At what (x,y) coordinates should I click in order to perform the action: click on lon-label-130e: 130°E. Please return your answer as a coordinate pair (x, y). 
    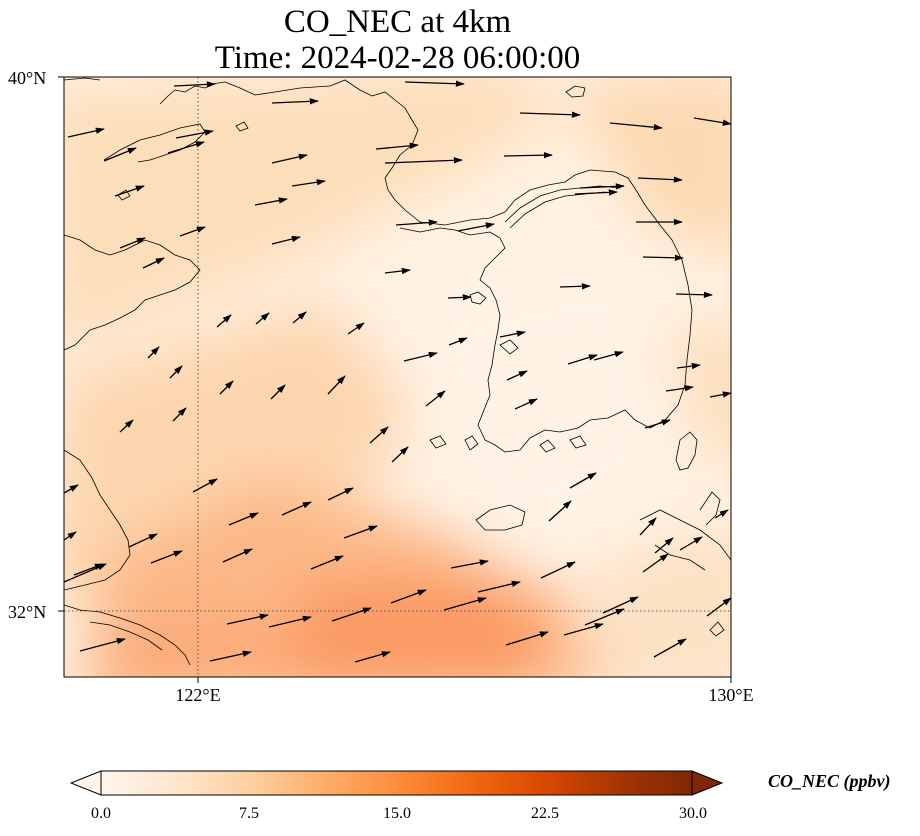
    Looking at the image, I should click on (731, 695).